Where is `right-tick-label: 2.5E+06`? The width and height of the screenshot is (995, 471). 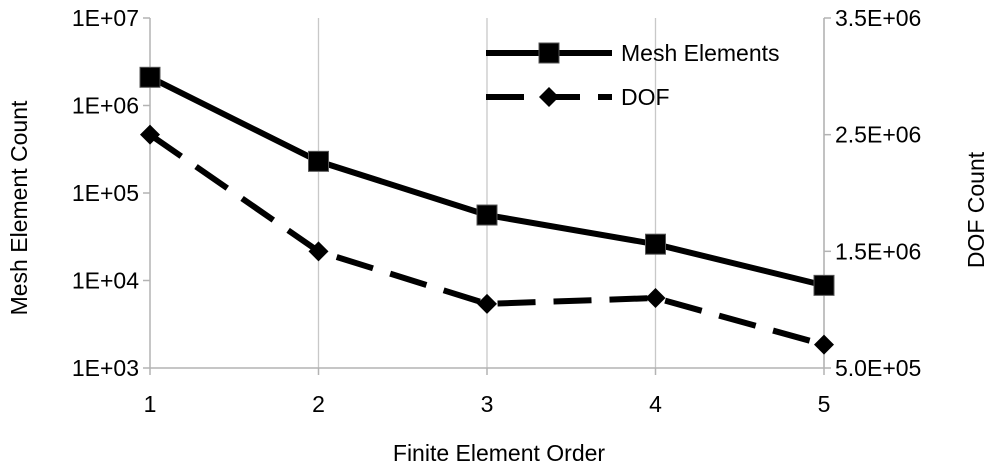 right-tick-label: 2.5E+06 is located at coordinates (878, 135).